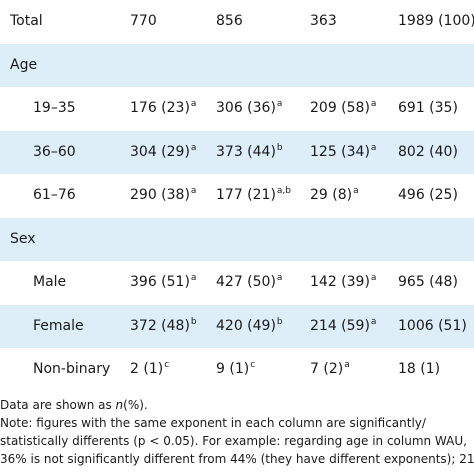 The image size is (474, 474). I want to click on cell-value: 306 (36), so click(246, 108).